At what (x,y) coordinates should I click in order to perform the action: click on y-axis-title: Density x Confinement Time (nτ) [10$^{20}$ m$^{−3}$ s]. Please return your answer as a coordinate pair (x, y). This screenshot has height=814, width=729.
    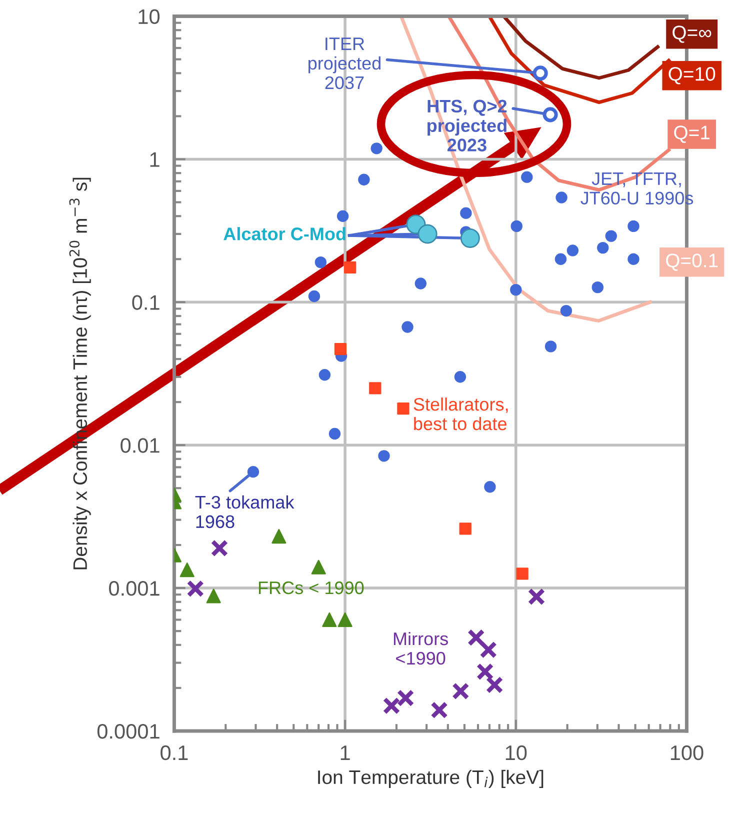
    Looking at the image, I should click on (80, 374).